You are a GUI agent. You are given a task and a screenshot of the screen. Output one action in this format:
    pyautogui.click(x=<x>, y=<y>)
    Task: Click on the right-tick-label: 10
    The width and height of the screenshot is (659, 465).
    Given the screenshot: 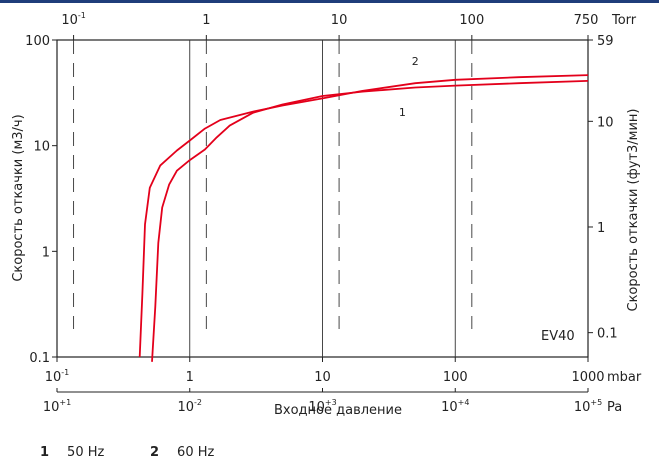 What is the action you would take?
    pyautogui.click(x=605, y=122)
    